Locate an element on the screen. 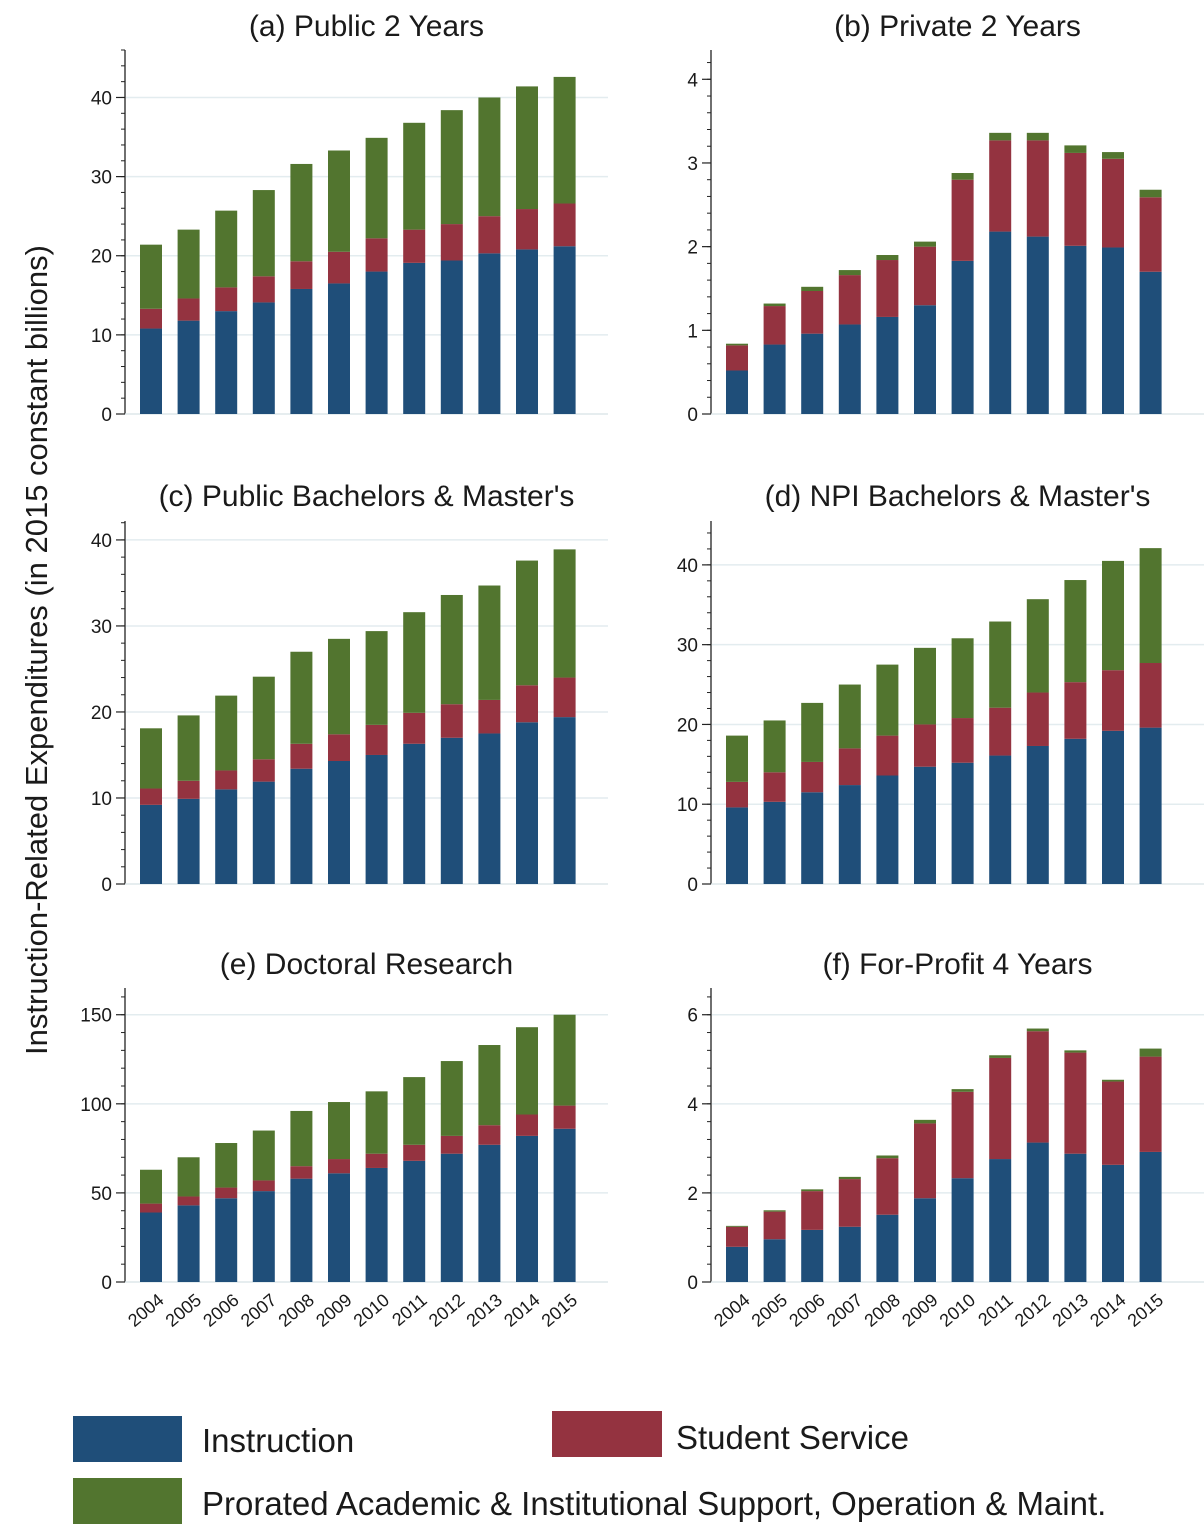  x-tick-label: 2012 is located at coordinates (447, 1310).